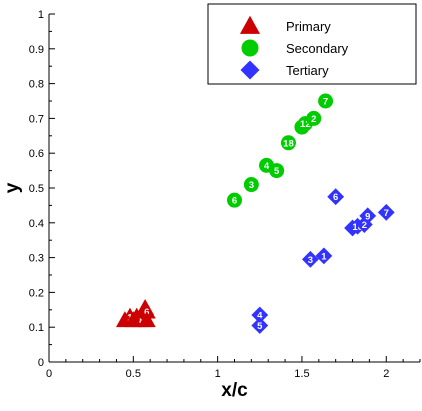 Image resolution: width=422 pixels, height=411 pixels. What do you see at coordinates (218, 374) in the screenshot?
I see `x-tick-label: 1` at bounding box center [218, 374].